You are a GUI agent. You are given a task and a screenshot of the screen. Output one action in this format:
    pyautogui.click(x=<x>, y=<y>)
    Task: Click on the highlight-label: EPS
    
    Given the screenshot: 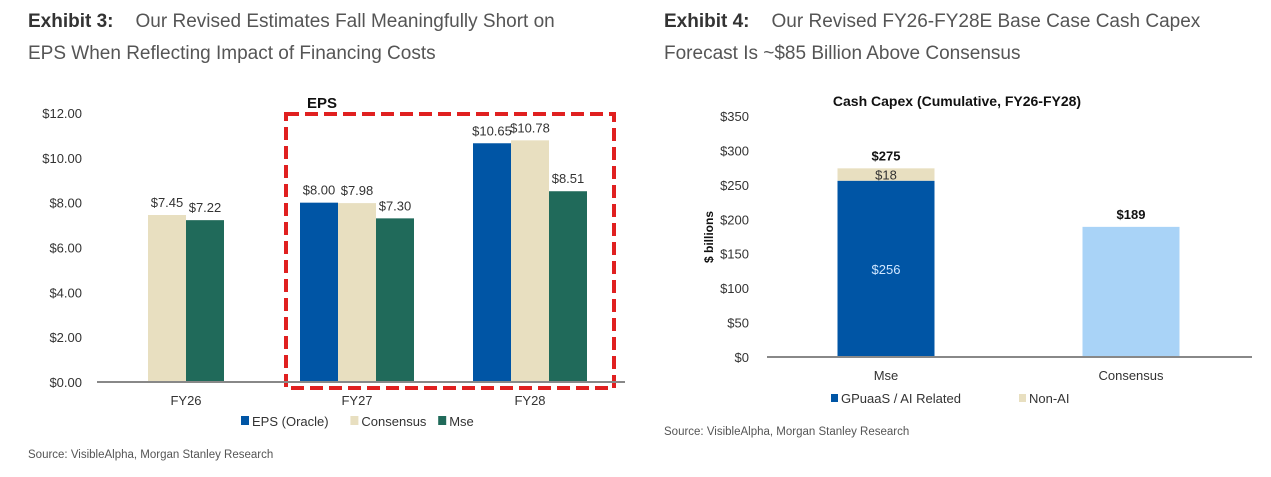 What is the action you would take?
    pyautogui.click(x=322, y=103)
    